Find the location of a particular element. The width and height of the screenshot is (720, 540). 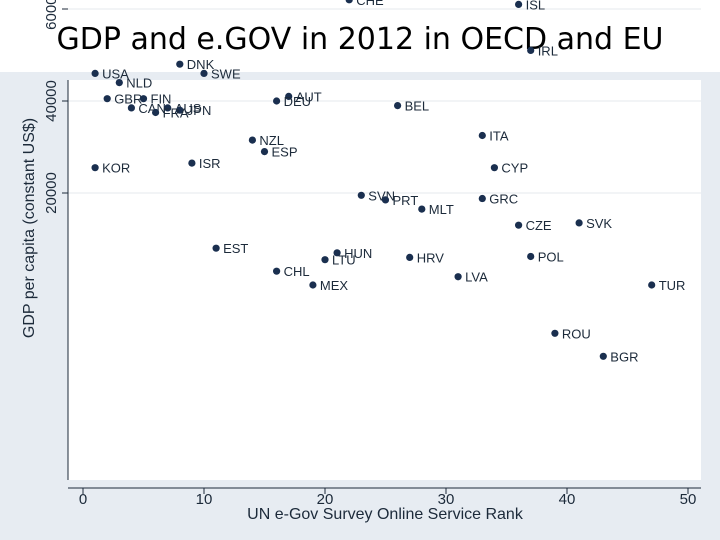

point-label: POL is located at coordinates (551, 256).